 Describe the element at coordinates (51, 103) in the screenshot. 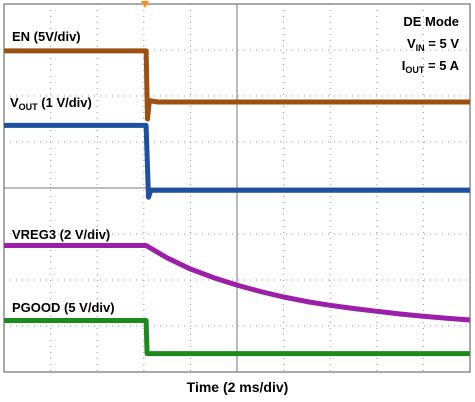

I see `label-vout: VOUT (1 V/div)` at that location.